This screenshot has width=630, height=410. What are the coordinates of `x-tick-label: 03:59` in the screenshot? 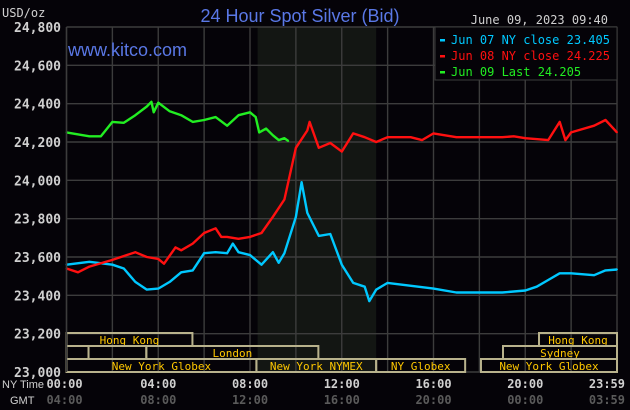 It's located at (607, 400).